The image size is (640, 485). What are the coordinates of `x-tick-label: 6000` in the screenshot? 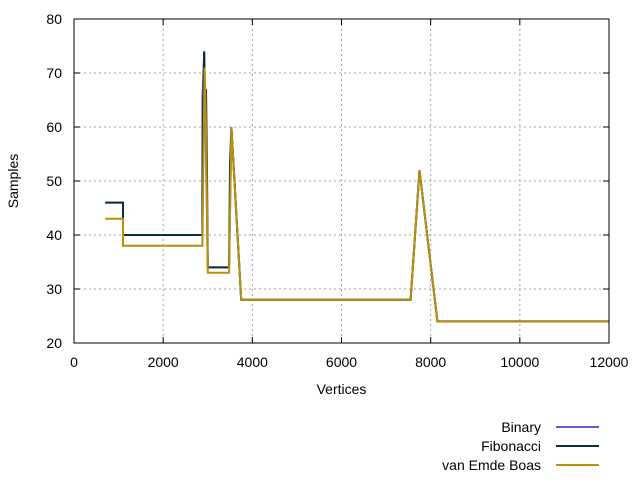 It's located at (341, 362).